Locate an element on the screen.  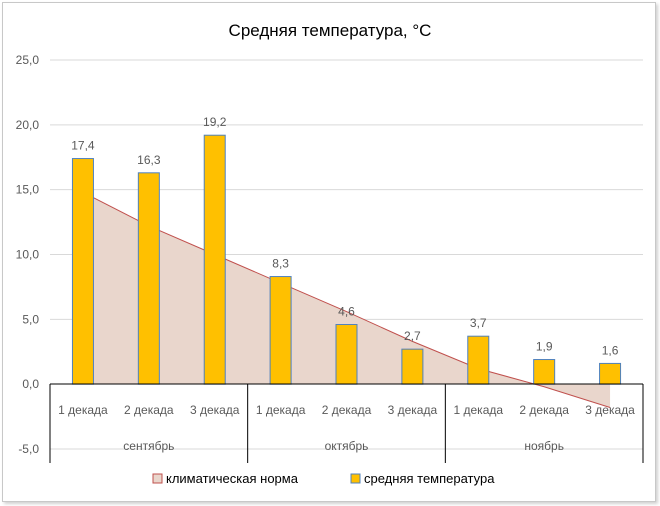
bar-data-label: 8,3 is located at coordinates (280, 264).